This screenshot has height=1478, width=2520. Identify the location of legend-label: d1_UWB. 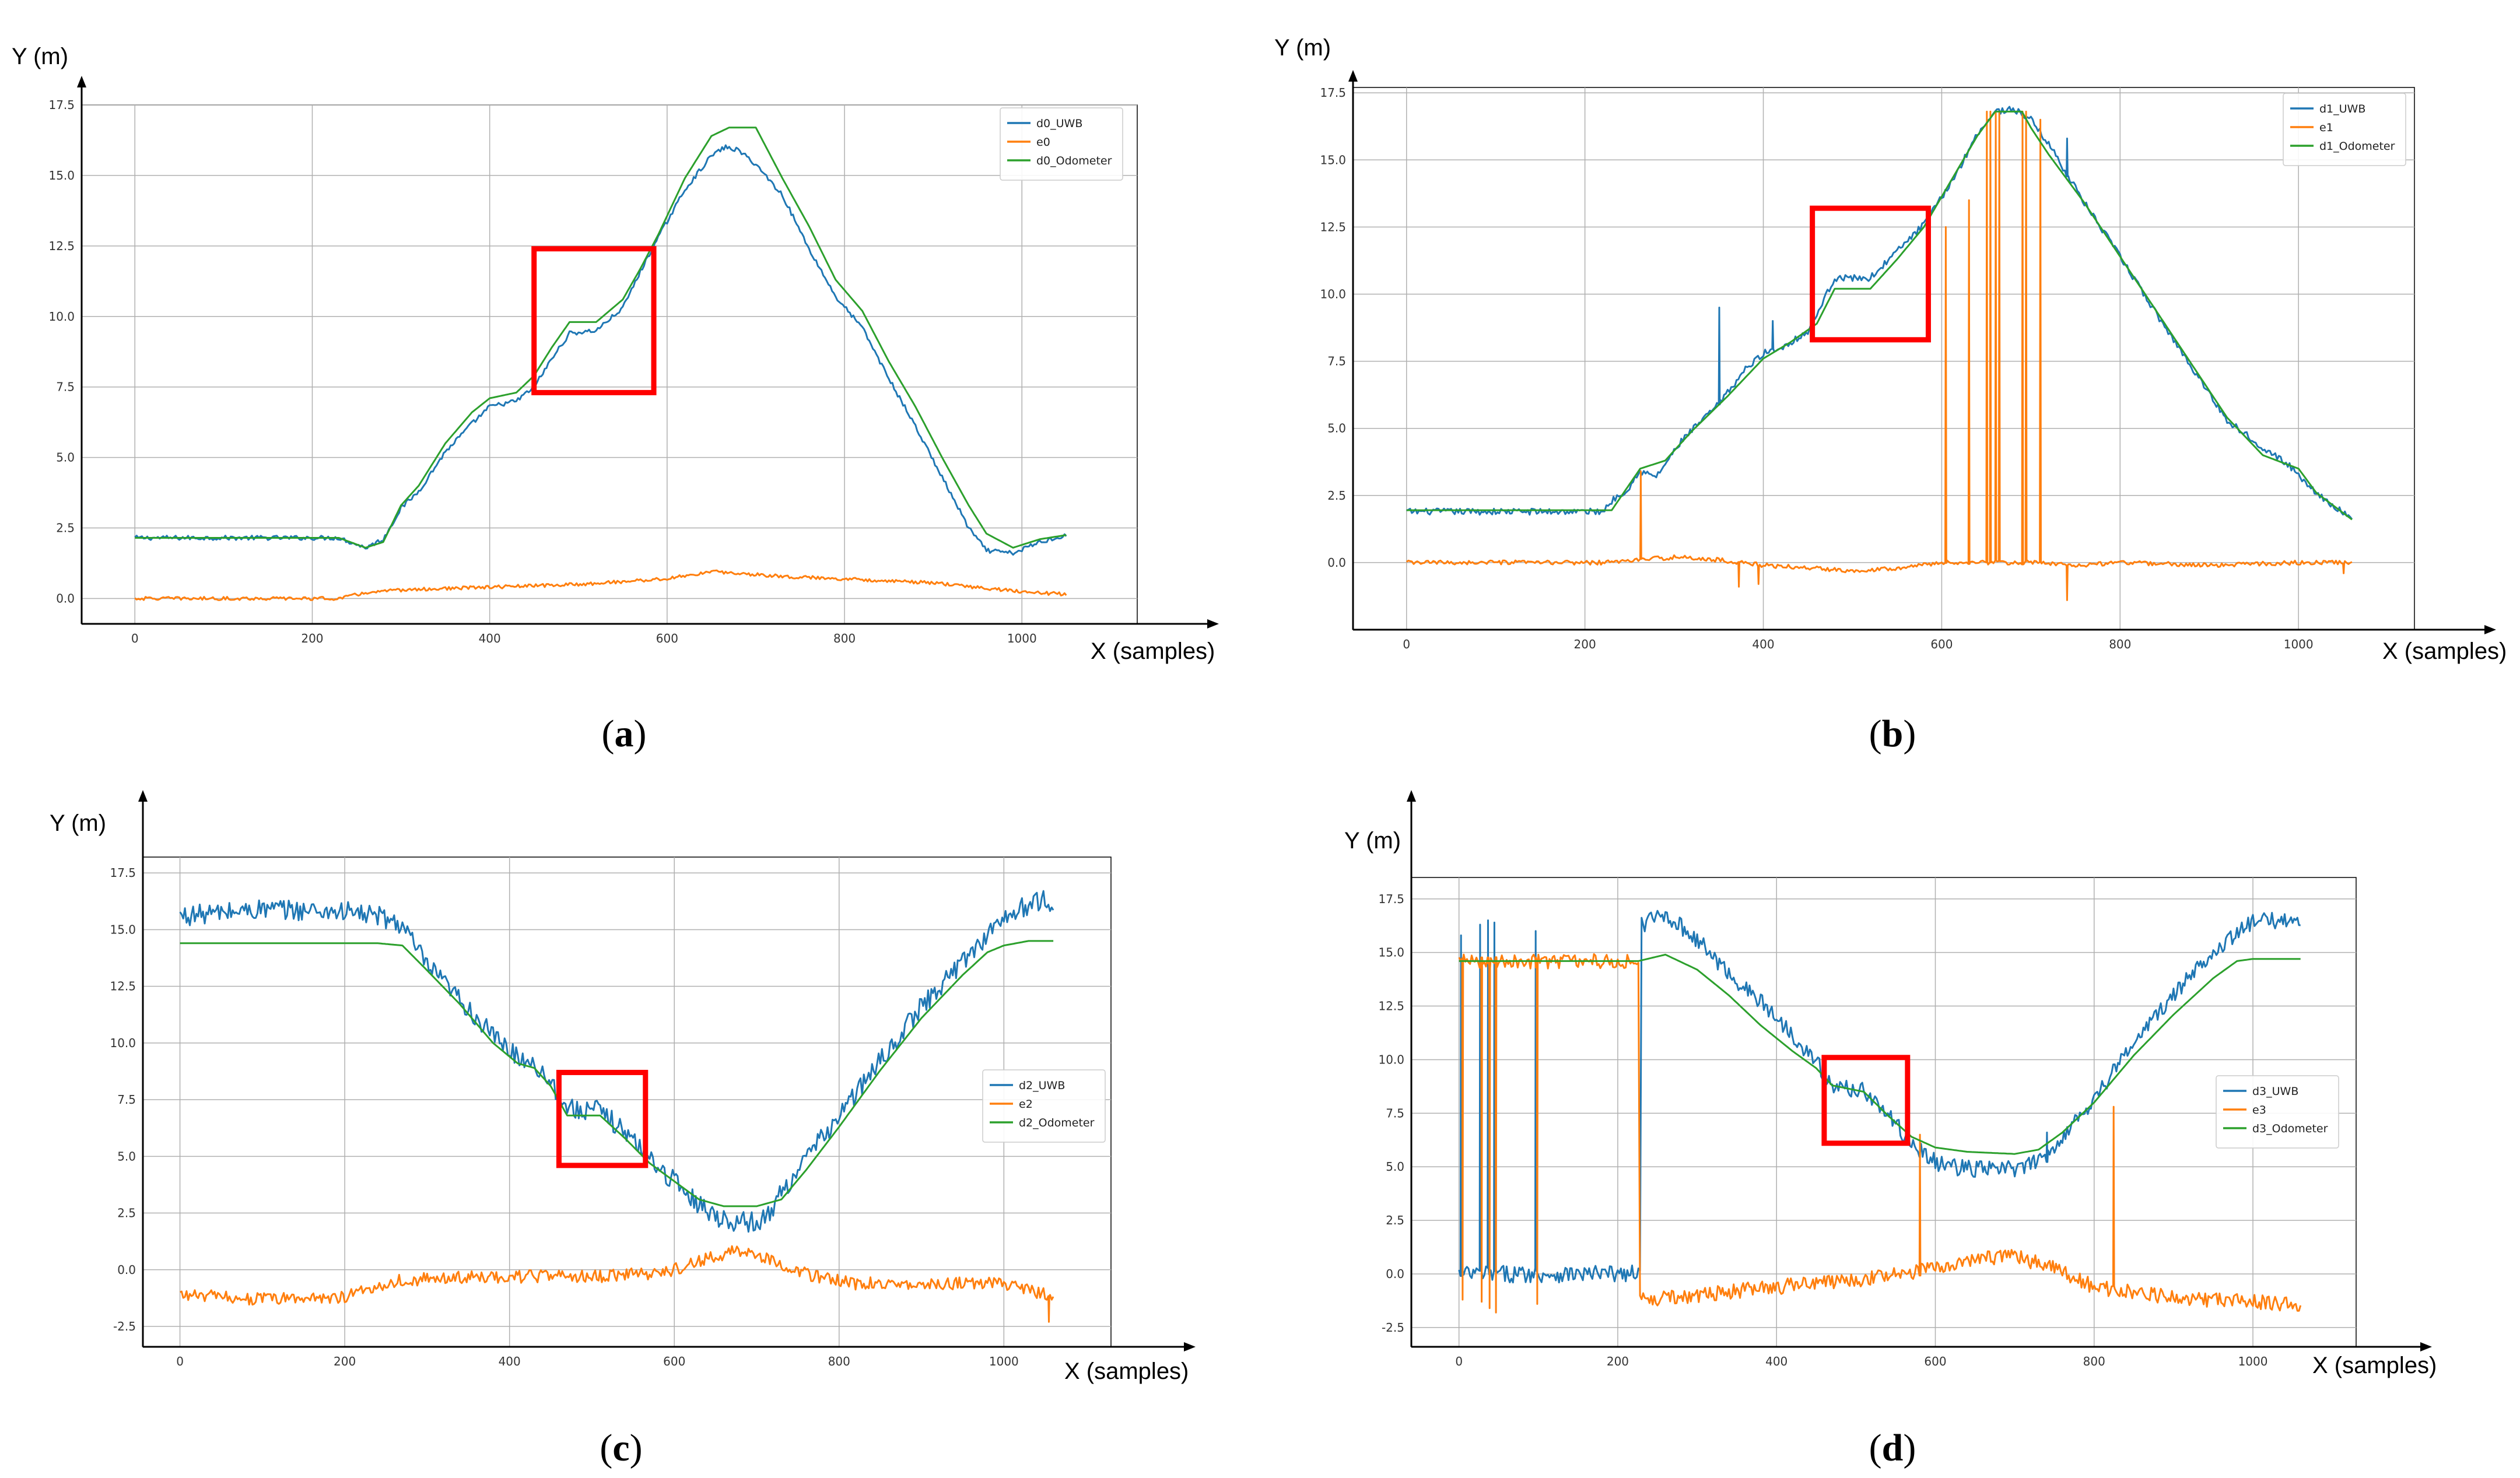
(2342, 109).